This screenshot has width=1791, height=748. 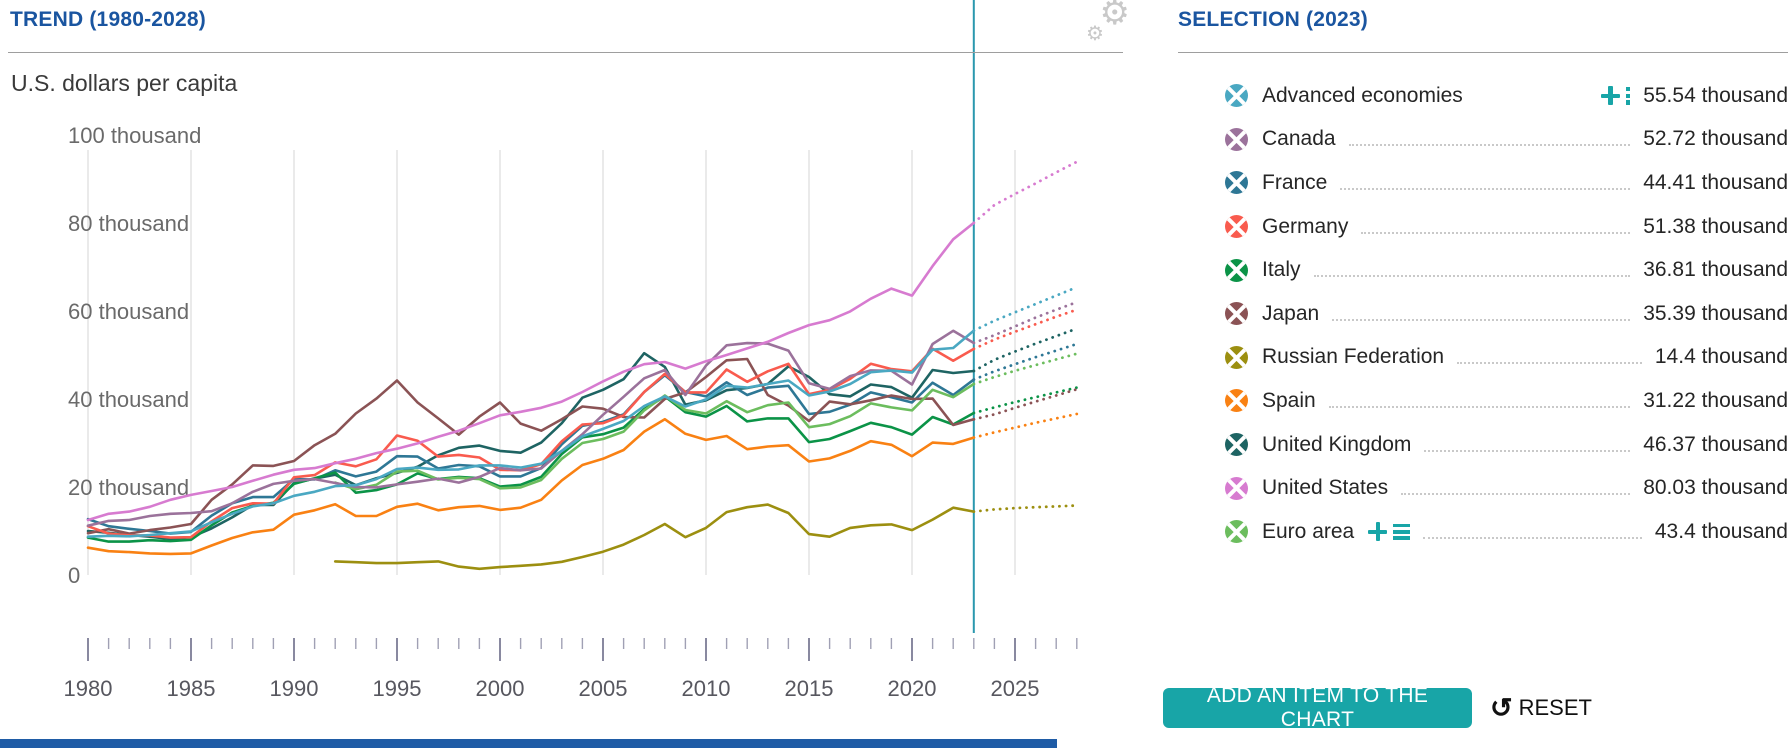 I want to click on series-projection-spain, so click(x=1025, y=426).